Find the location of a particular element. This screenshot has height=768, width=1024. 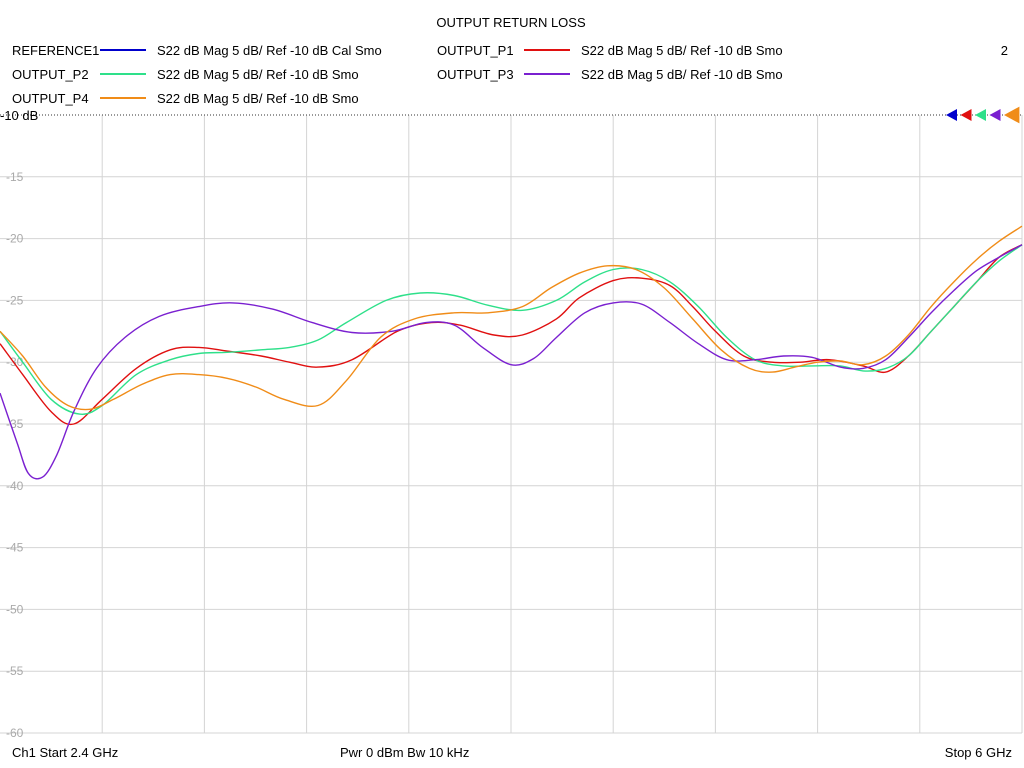

reference-markers is located at coordinates (983, 115).